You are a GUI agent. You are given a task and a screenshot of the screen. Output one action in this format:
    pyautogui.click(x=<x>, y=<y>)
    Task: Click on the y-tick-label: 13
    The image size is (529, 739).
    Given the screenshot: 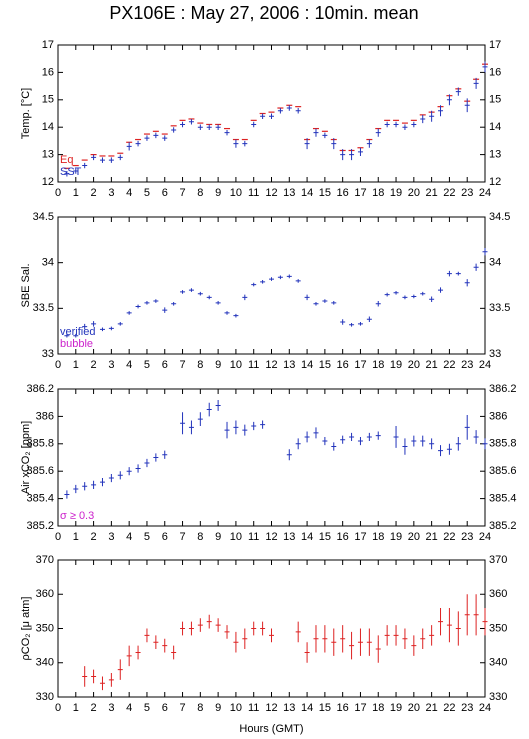 What is the action you would take?
    pyautogui.click(x=48, y=155)
    